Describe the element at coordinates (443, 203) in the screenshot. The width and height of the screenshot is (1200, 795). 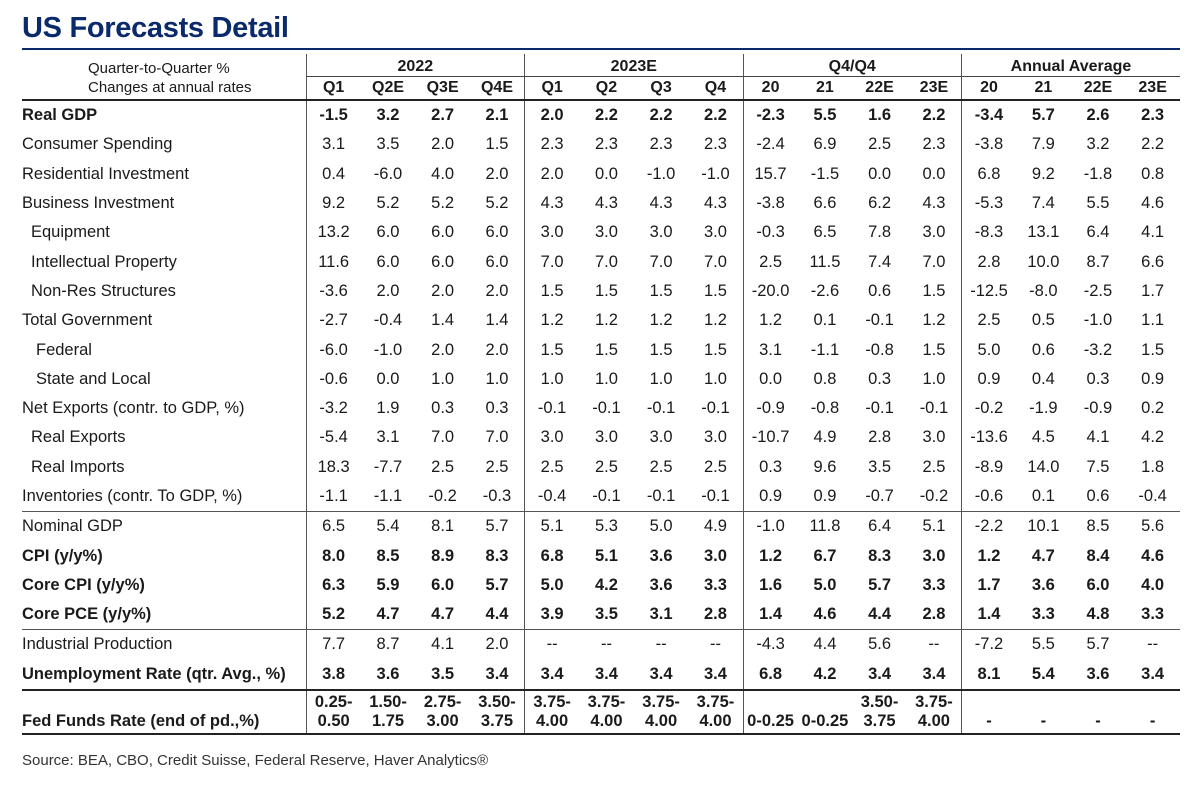
I see `table-cell: 5.2` at that location.